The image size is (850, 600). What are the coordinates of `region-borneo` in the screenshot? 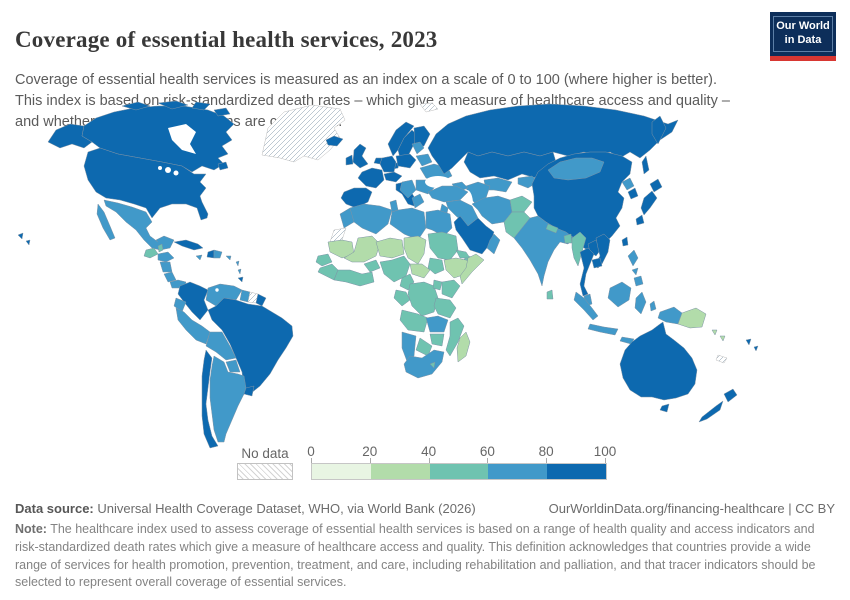 It's located at (619, 294).